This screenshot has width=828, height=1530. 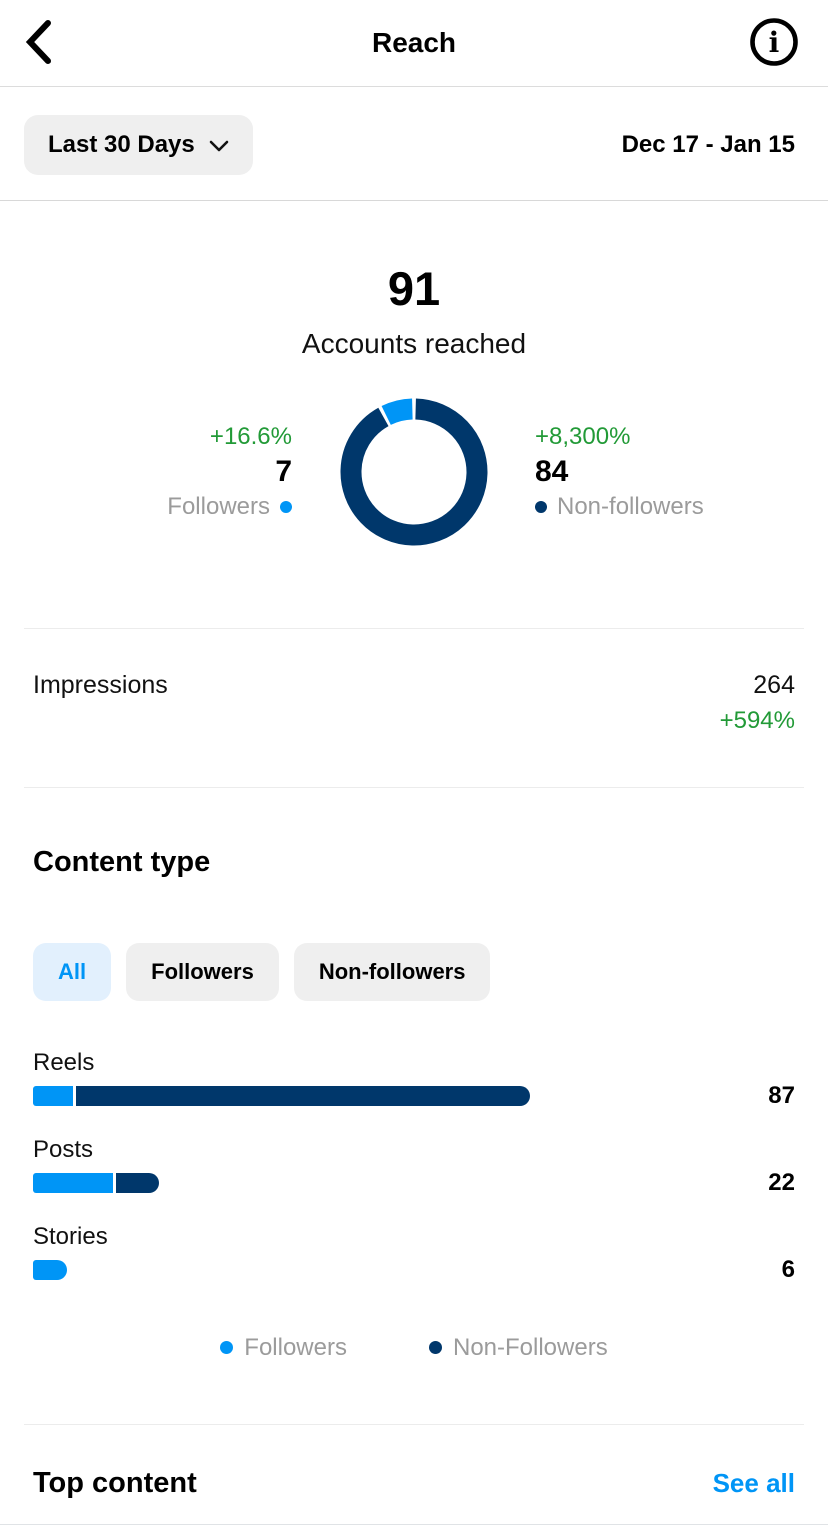 I want to click on followers-label-row: Followers, so click(x=181, y=507).